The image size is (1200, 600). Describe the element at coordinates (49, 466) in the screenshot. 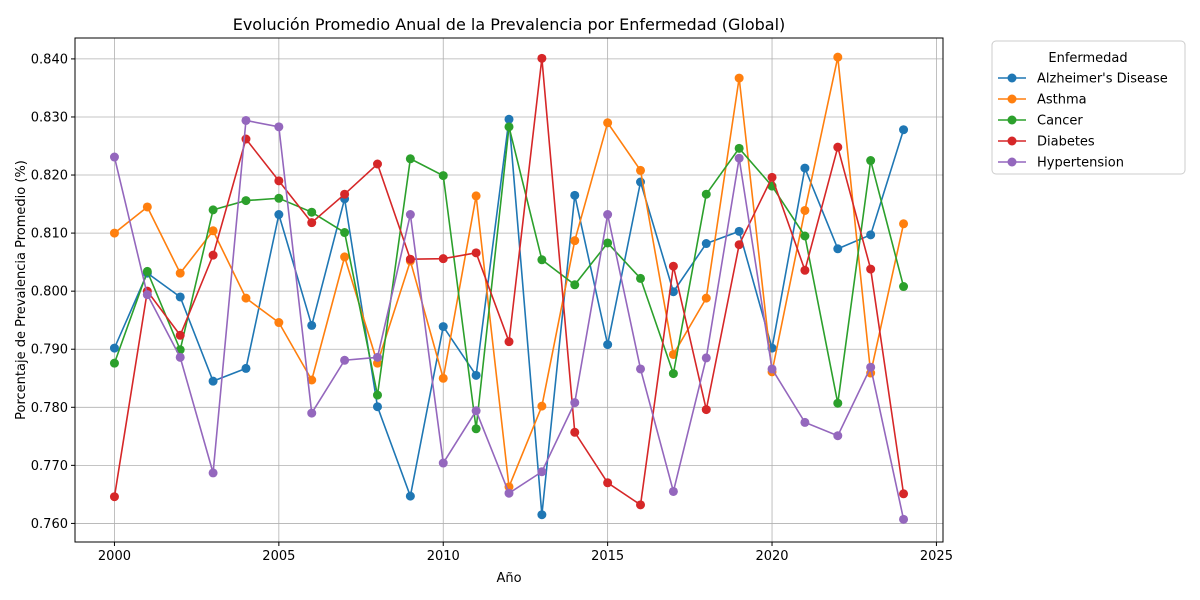

I see `y-tick-label: 0.770` at that location.